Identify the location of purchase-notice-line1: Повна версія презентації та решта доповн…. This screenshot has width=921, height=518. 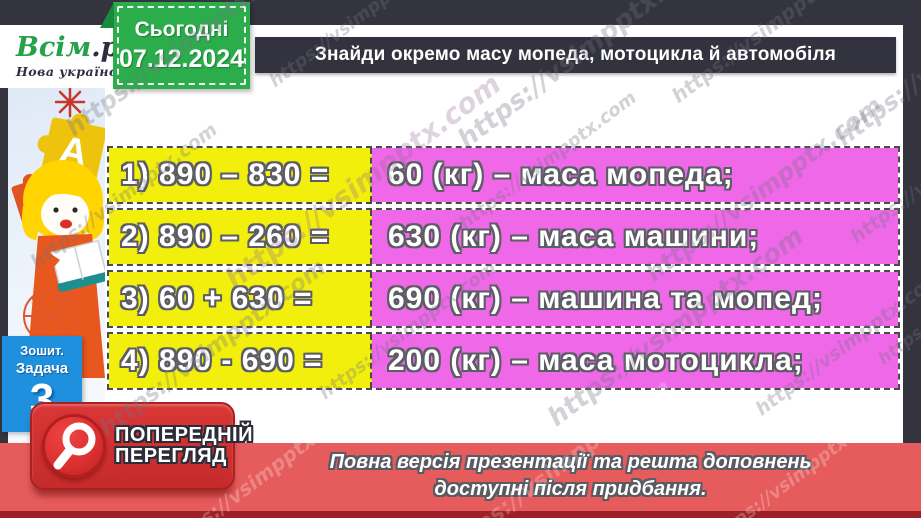
(570, 462).